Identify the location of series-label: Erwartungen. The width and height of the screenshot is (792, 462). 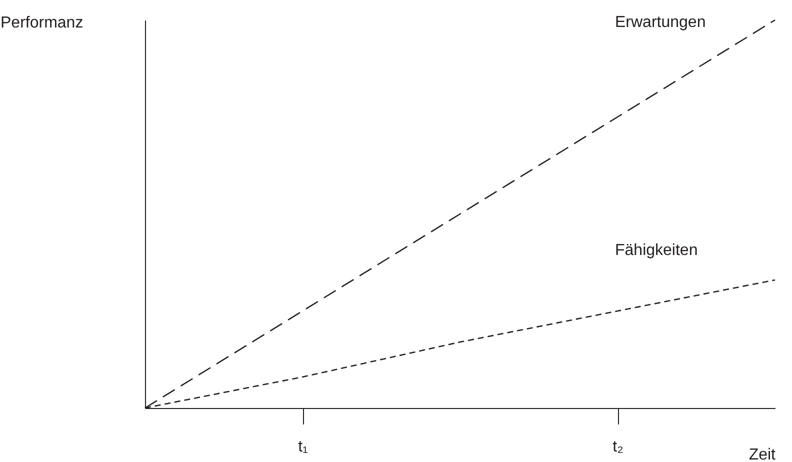
(660, 22).